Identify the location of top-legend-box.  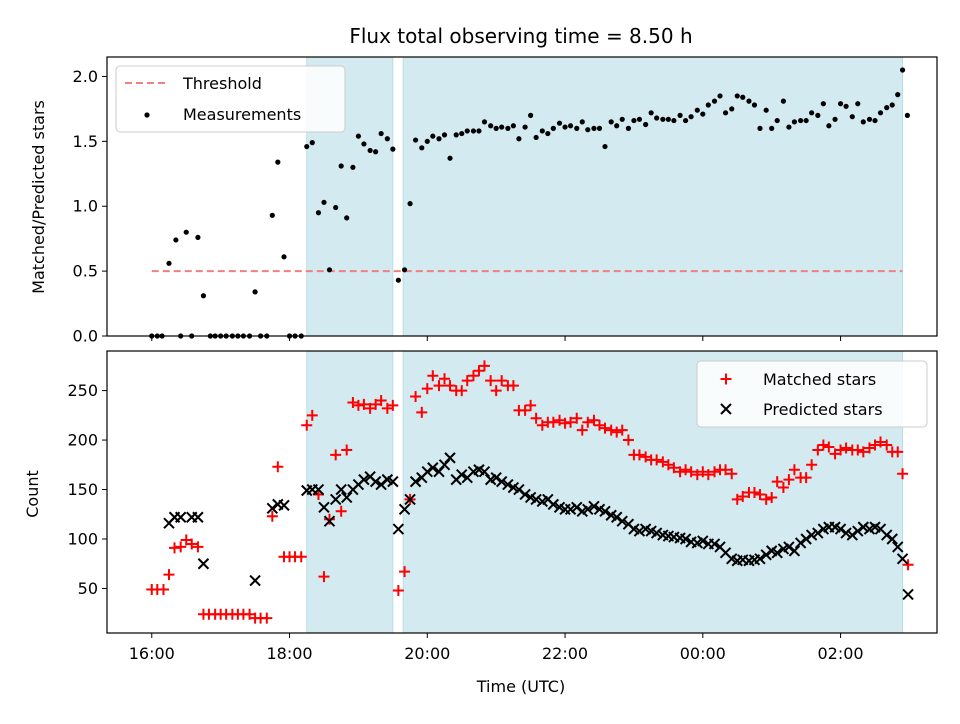
(230, 99).